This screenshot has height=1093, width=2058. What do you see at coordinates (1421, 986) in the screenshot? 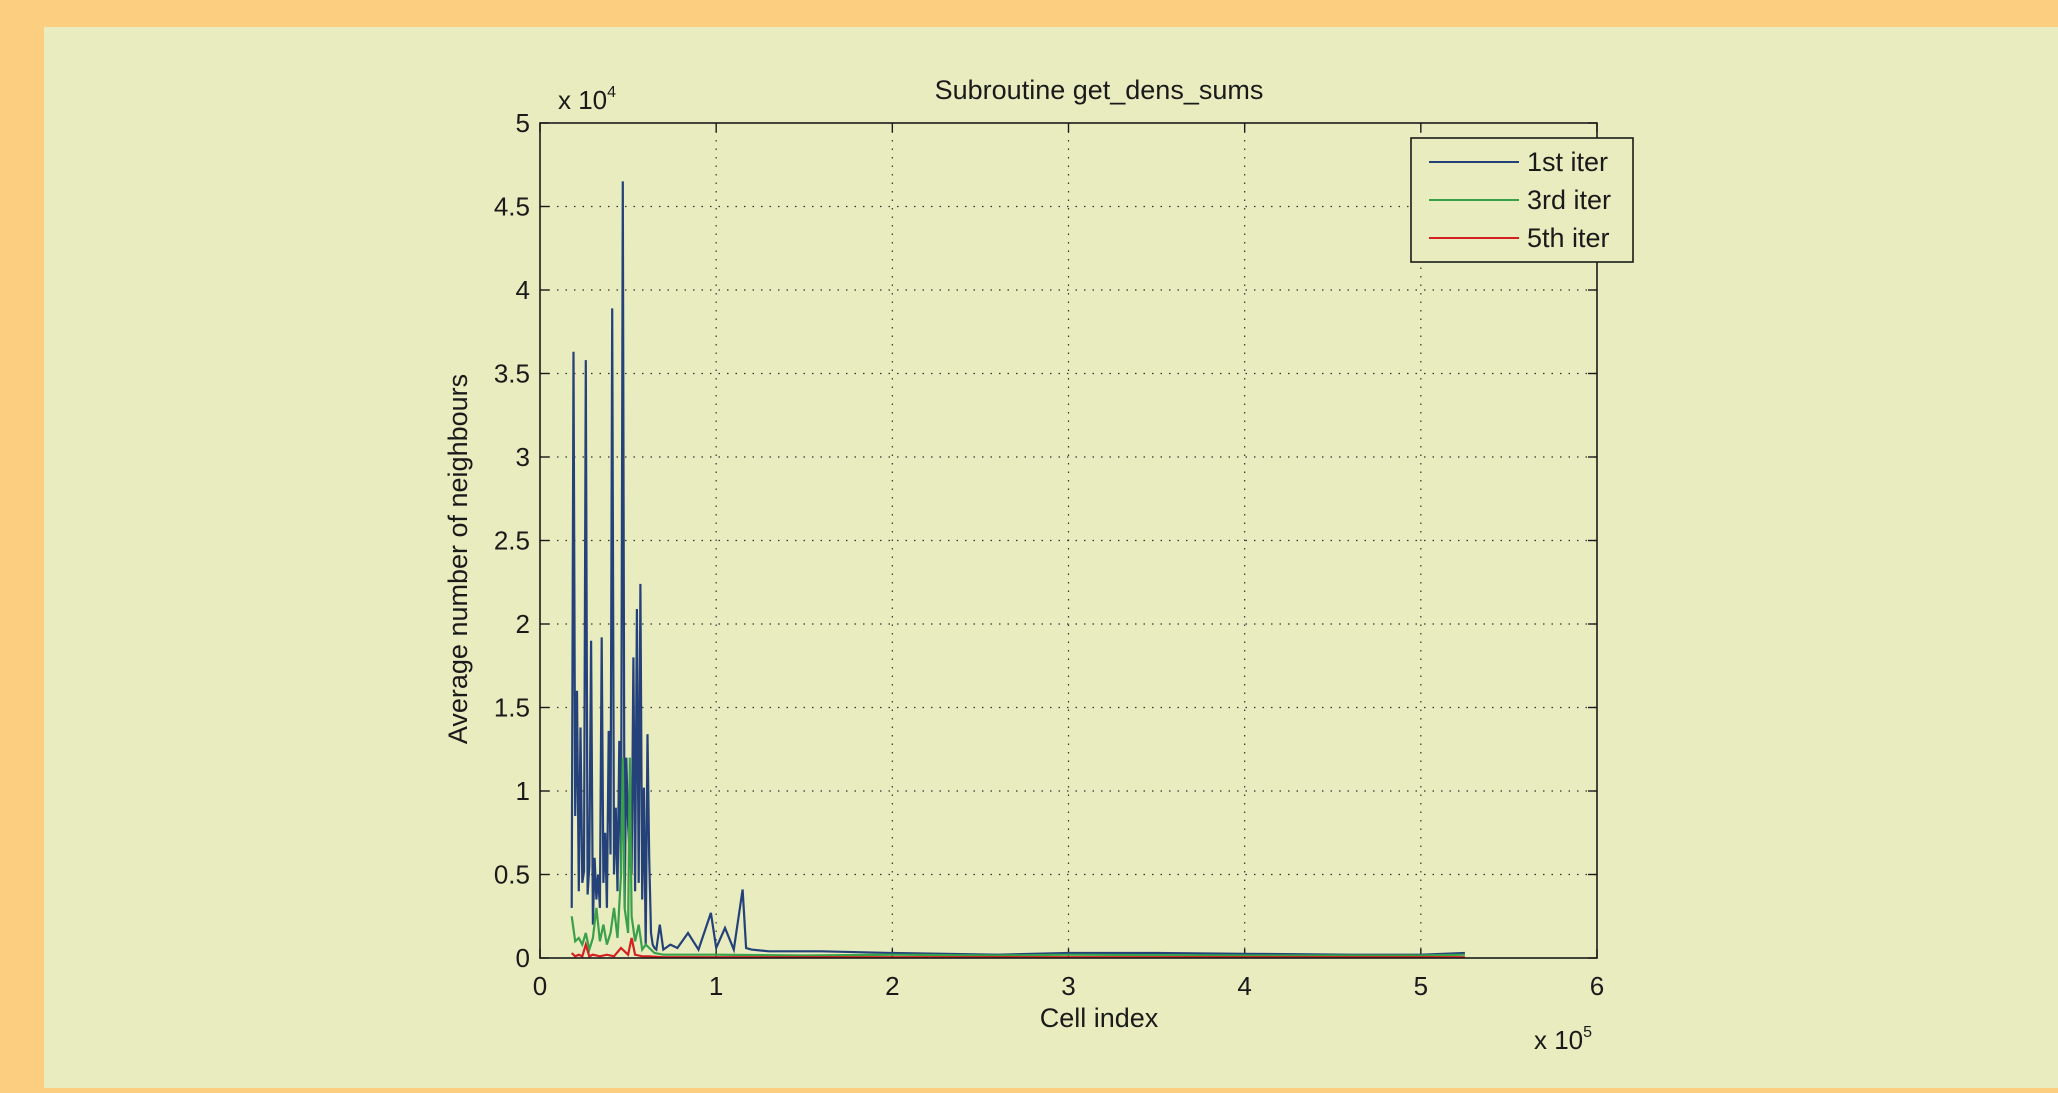
I see `x-tick-label: 5` at bounding box center [1421, 986].